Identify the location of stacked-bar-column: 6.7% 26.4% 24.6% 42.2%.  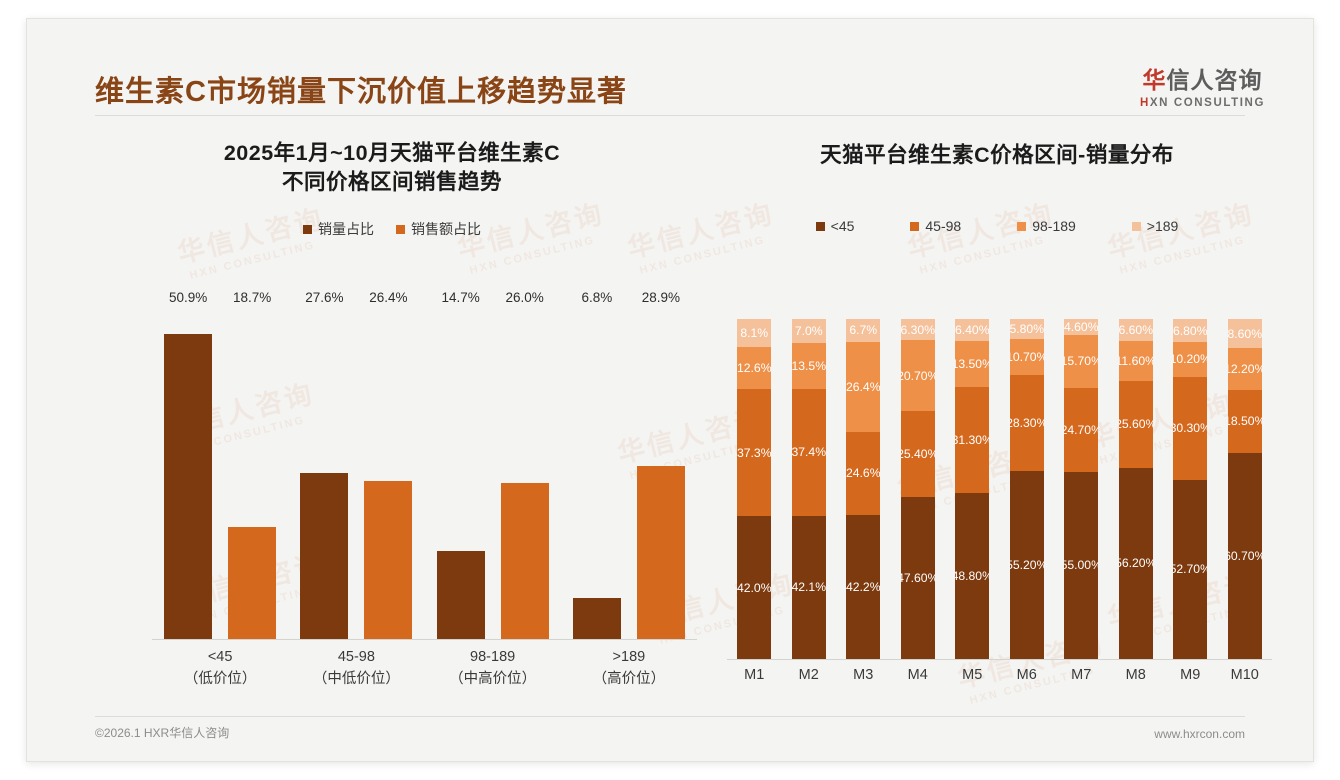
(863, 489).